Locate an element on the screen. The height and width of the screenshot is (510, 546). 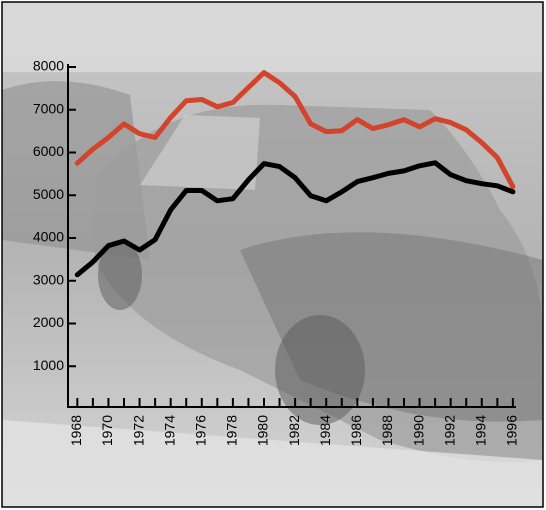
y-tick-label: 4000 is located at coordinates (48, 237).